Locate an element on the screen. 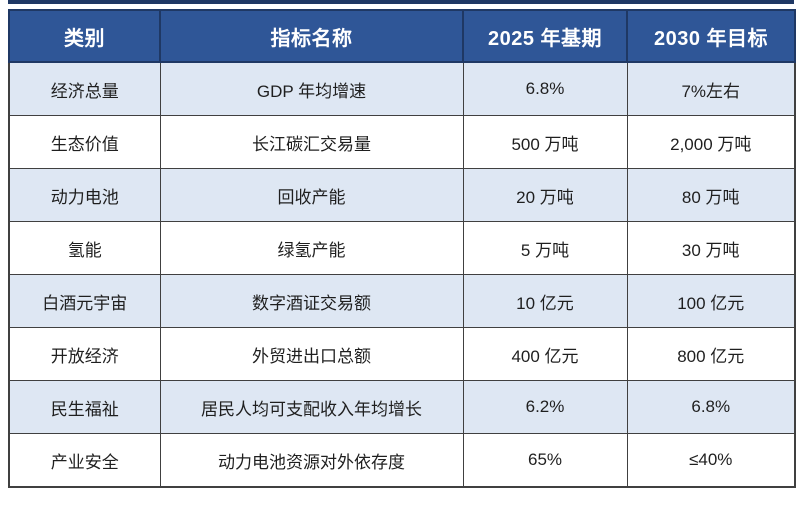 This screenshot has height=509, width=800. target-cell: 2,000 万吨 is located at coordinates (711, 142).